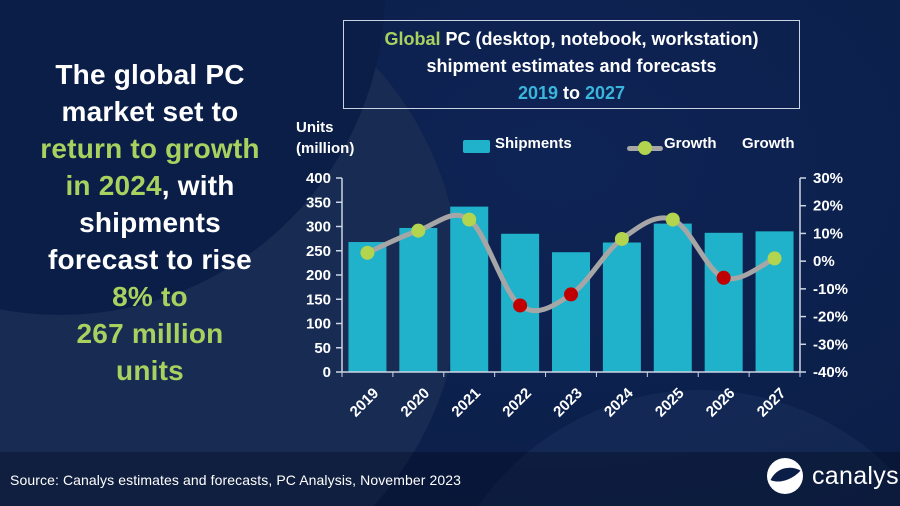  I want to click on headline-line-segment: return to growth, so click(150, 148).